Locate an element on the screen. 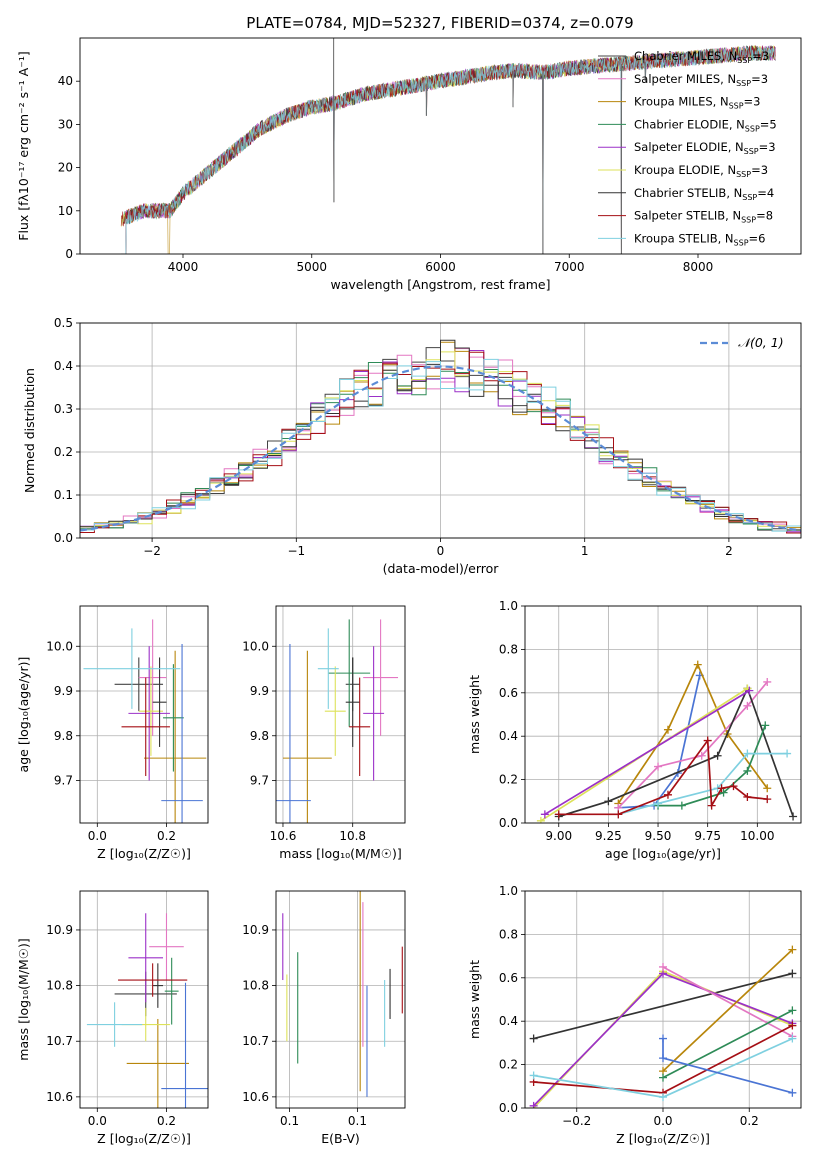  y-tick-label: 9.7 is located at coordinates (63, 780).